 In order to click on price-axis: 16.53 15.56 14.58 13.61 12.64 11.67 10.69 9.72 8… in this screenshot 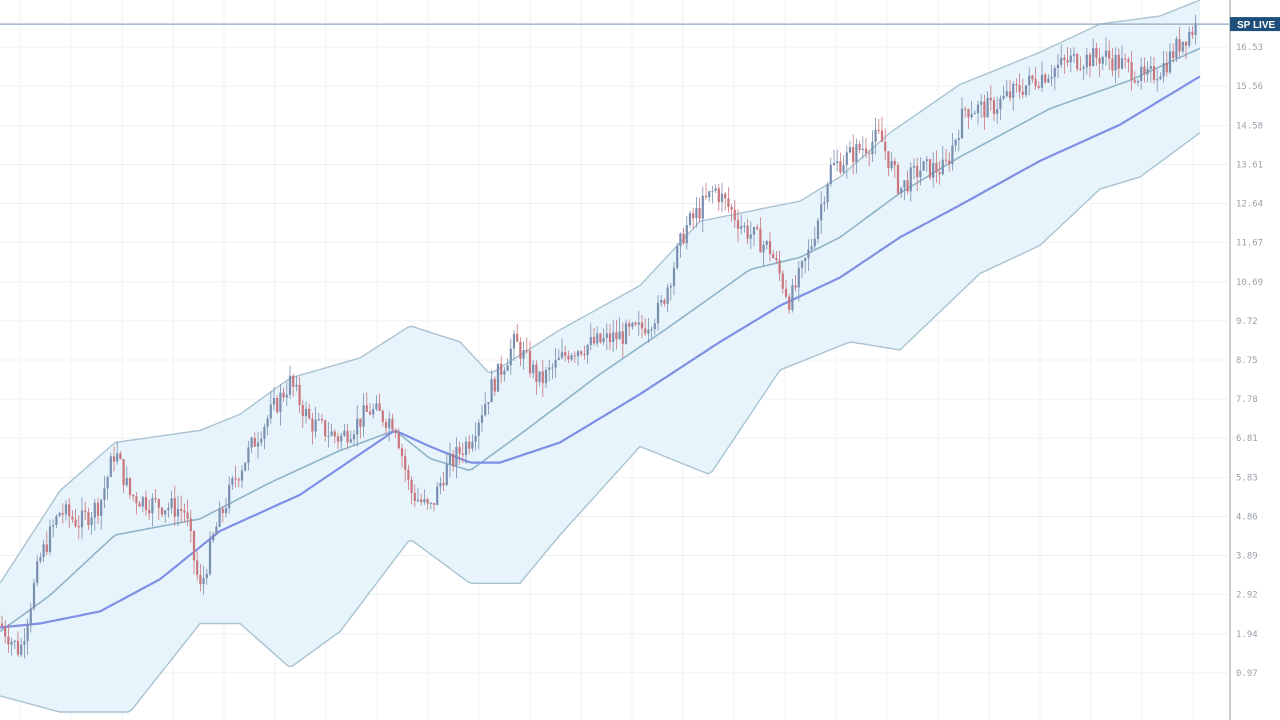, I will do `click(1254, 360)`.